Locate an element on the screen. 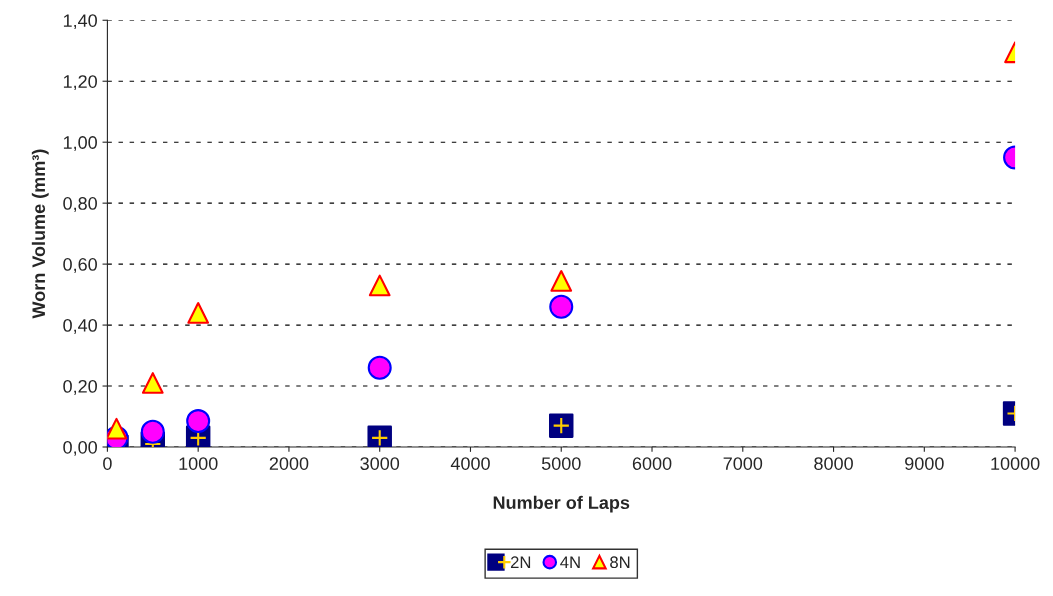 The height and width of the screenshot is (596, 1053). x-tick-label: 8000 is located at coordinates (833, 463).